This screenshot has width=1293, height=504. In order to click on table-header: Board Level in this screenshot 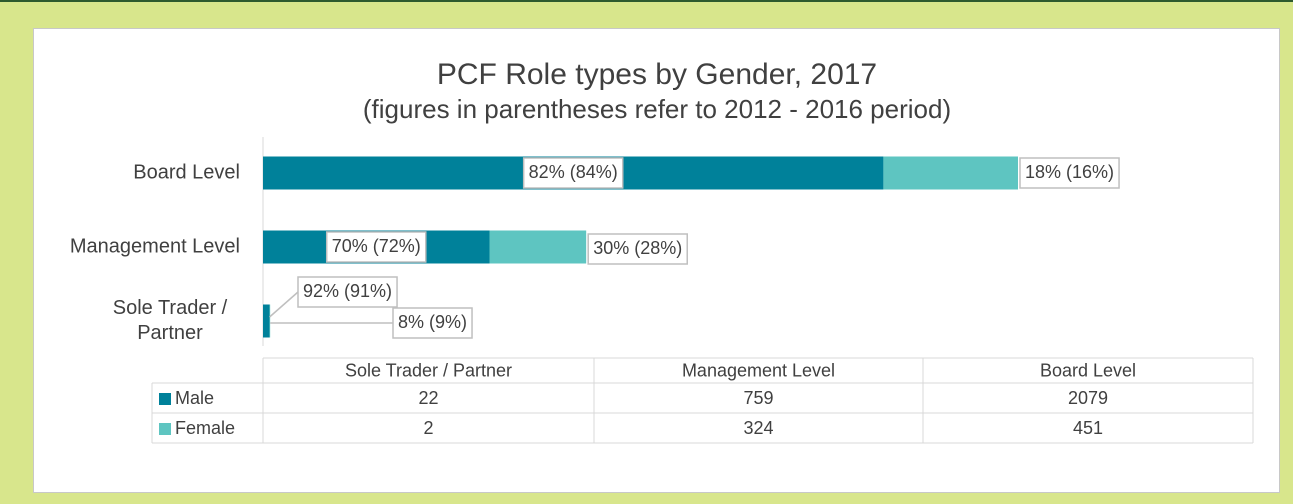, I will do `click(1088, 370)`.